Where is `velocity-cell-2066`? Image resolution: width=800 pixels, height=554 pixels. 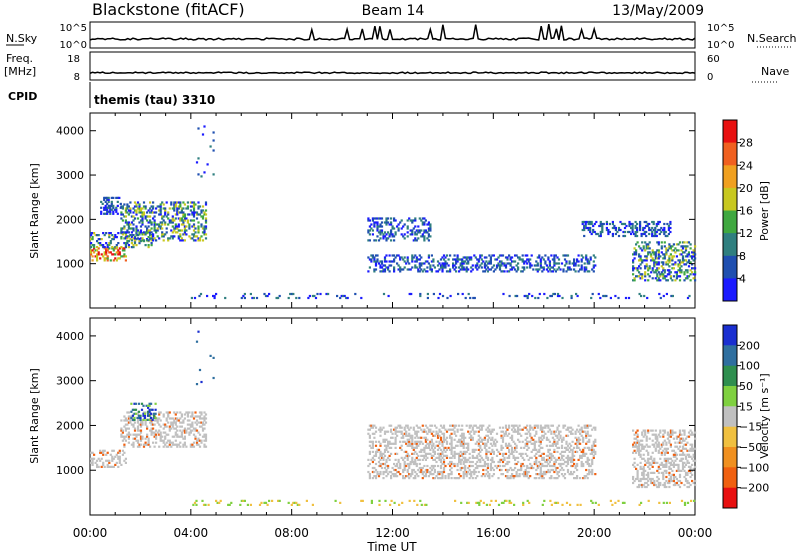
velocity-cell-2066 is located at coordinates (643, 458).